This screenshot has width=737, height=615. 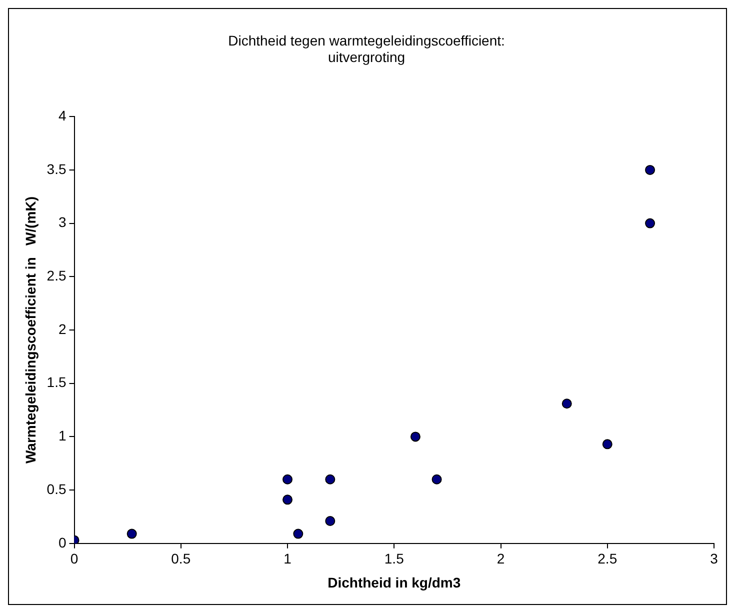 I want to click on y-tick-label: 4, so click(x=62, y=115).